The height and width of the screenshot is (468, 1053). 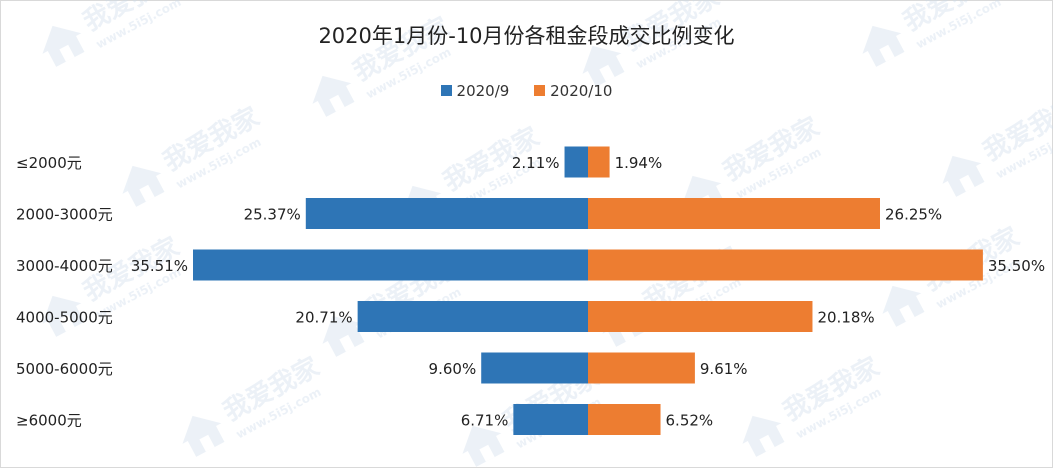 What do you see at coordinates (1016, 266) in the screenshot?
I see `data-label-series-b: 35.50%` at bounding box center [1016, 266].